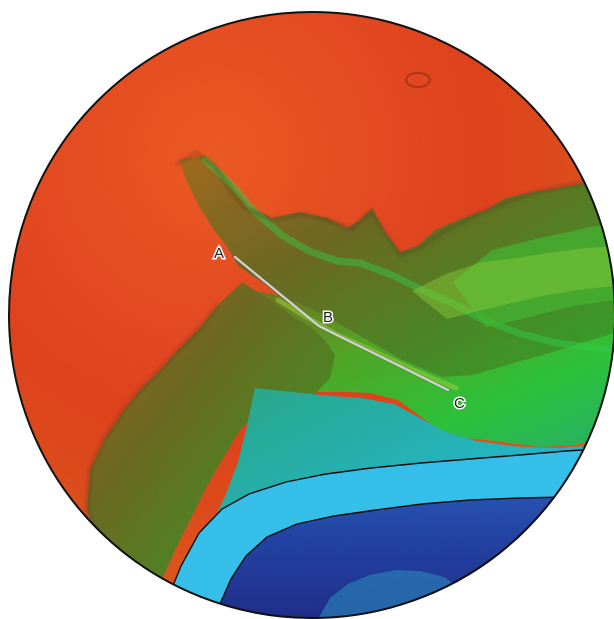 The height and width of the screenshot is (619, 614). Describe the element at coordinates (418, 80) in the screenshot. I see `small-crater-ring` at that location.